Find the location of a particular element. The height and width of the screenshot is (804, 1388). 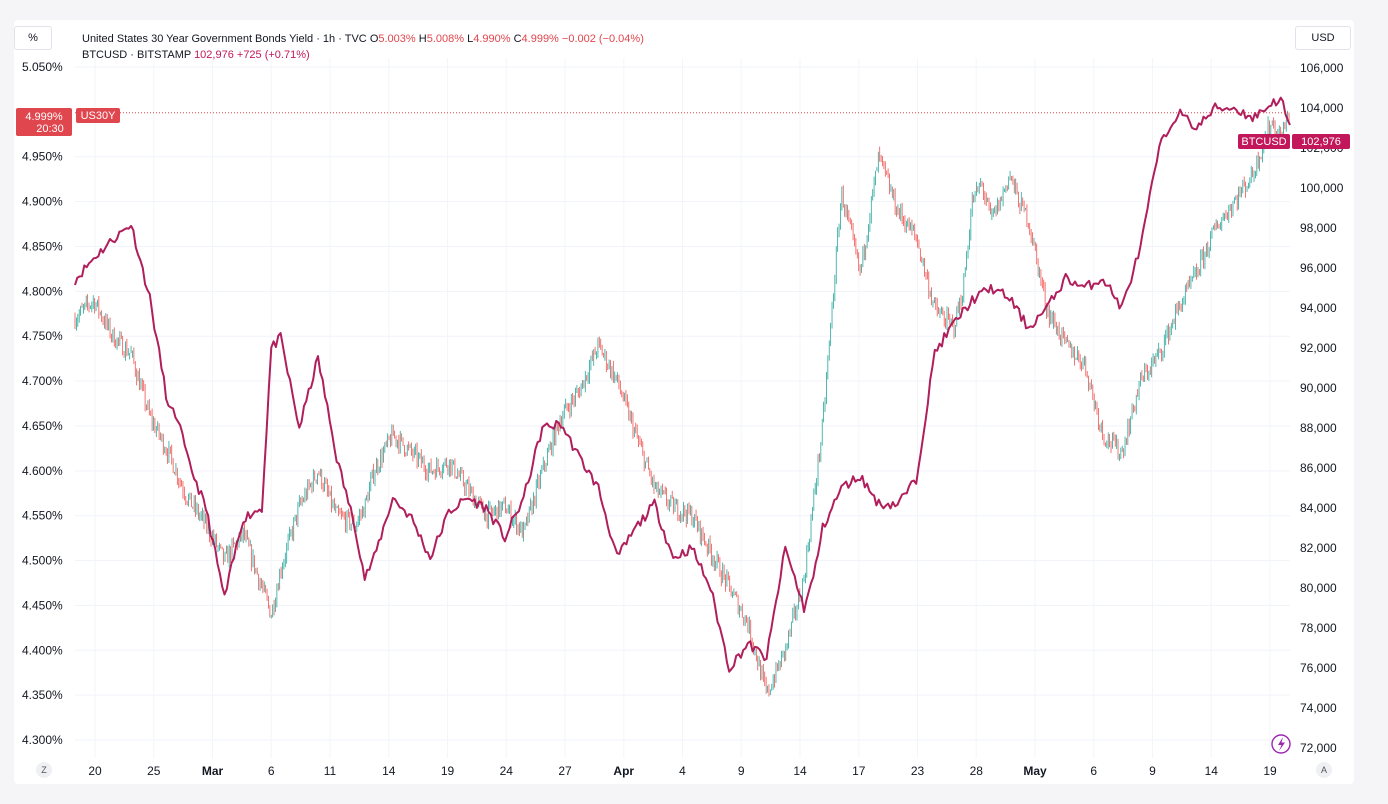

btc-symbol-text: BTCUSD is located at coordinates (1263, 142).